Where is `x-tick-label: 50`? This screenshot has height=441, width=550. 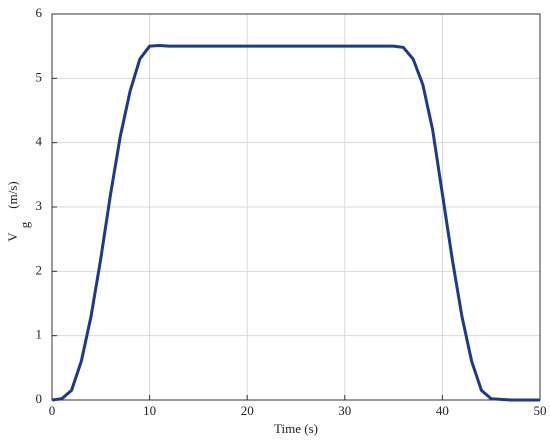 x-tick-label: 50 is located at coordinates (540, 410).